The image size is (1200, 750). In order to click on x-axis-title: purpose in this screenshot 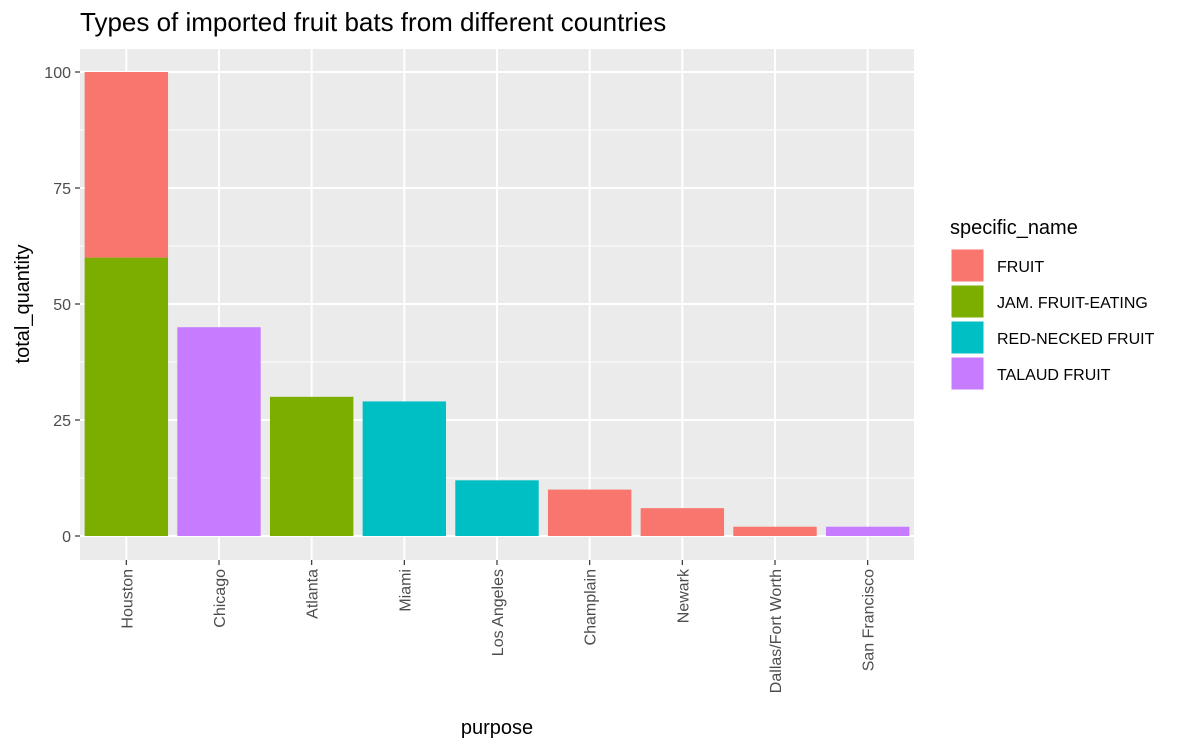, I will do `click(497, 728)`.